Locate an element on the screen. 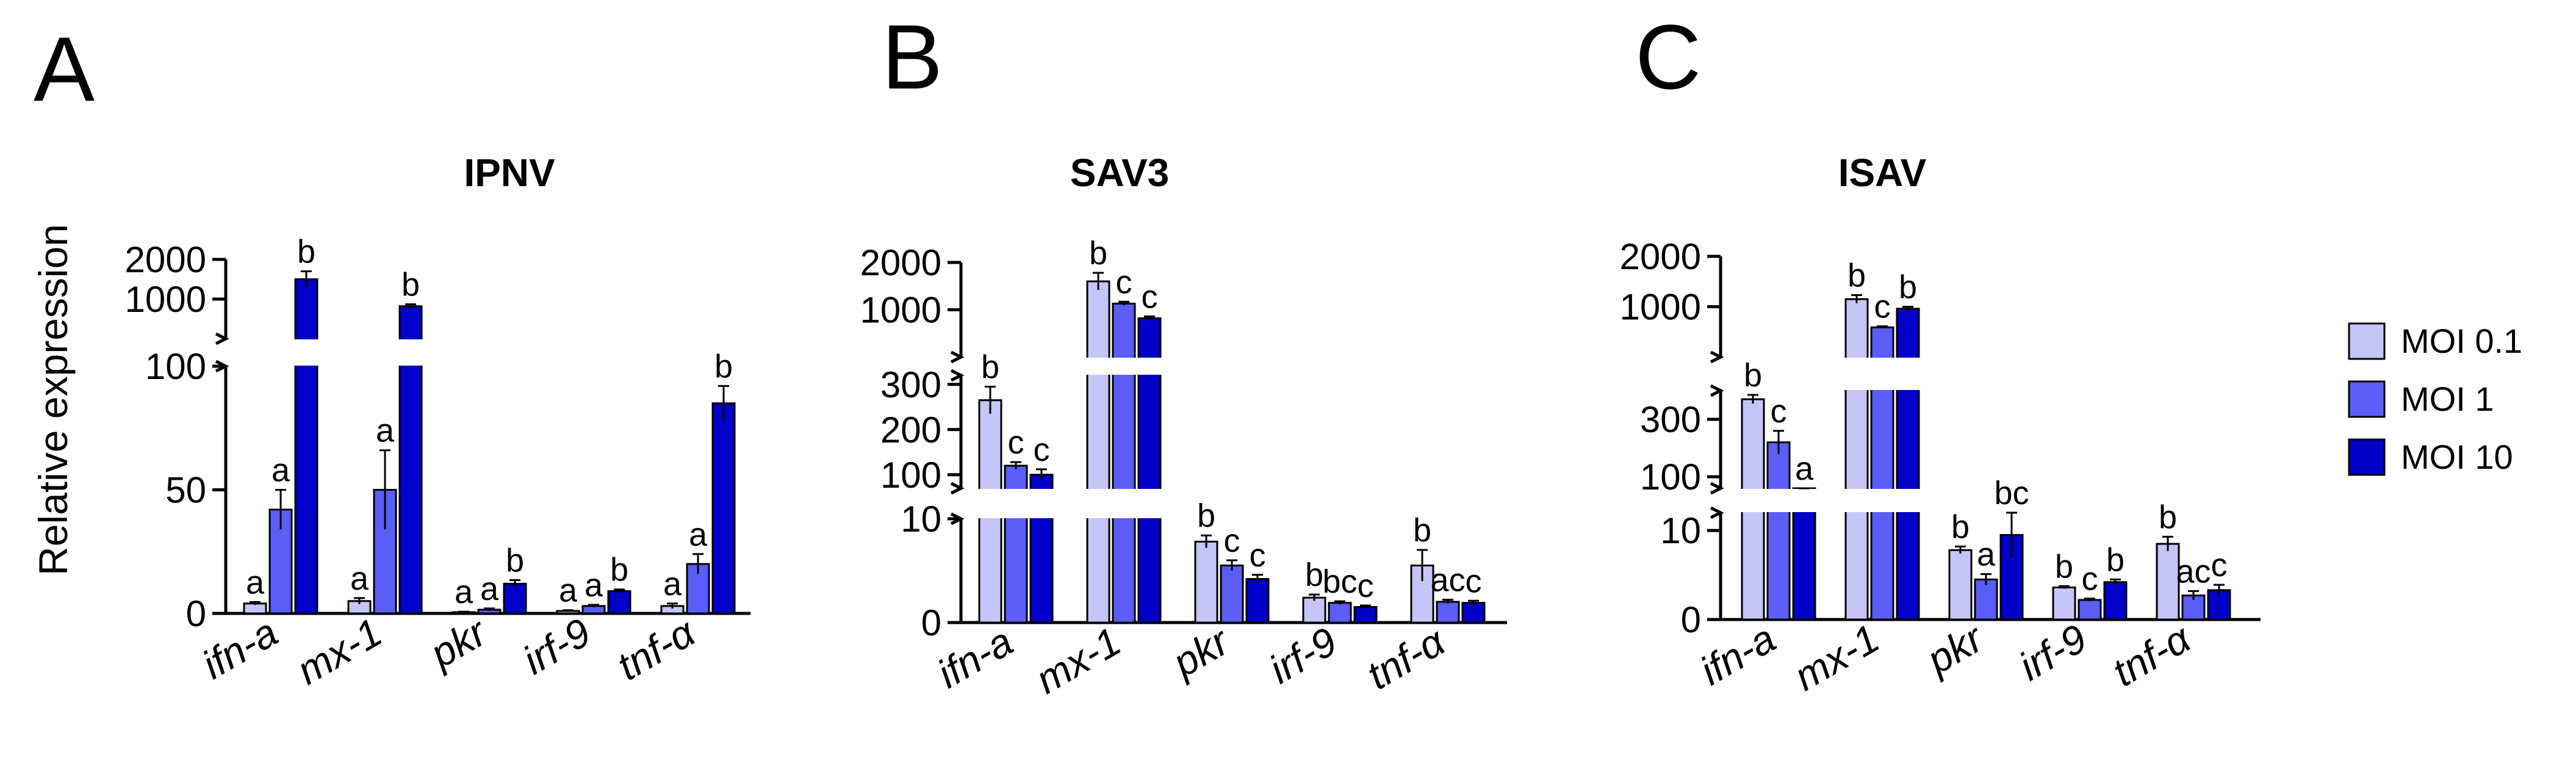 Image resolution: width=2576 pixels, height=766 pixels. y-tick-label: 200 is located at coordinates (910, 430).